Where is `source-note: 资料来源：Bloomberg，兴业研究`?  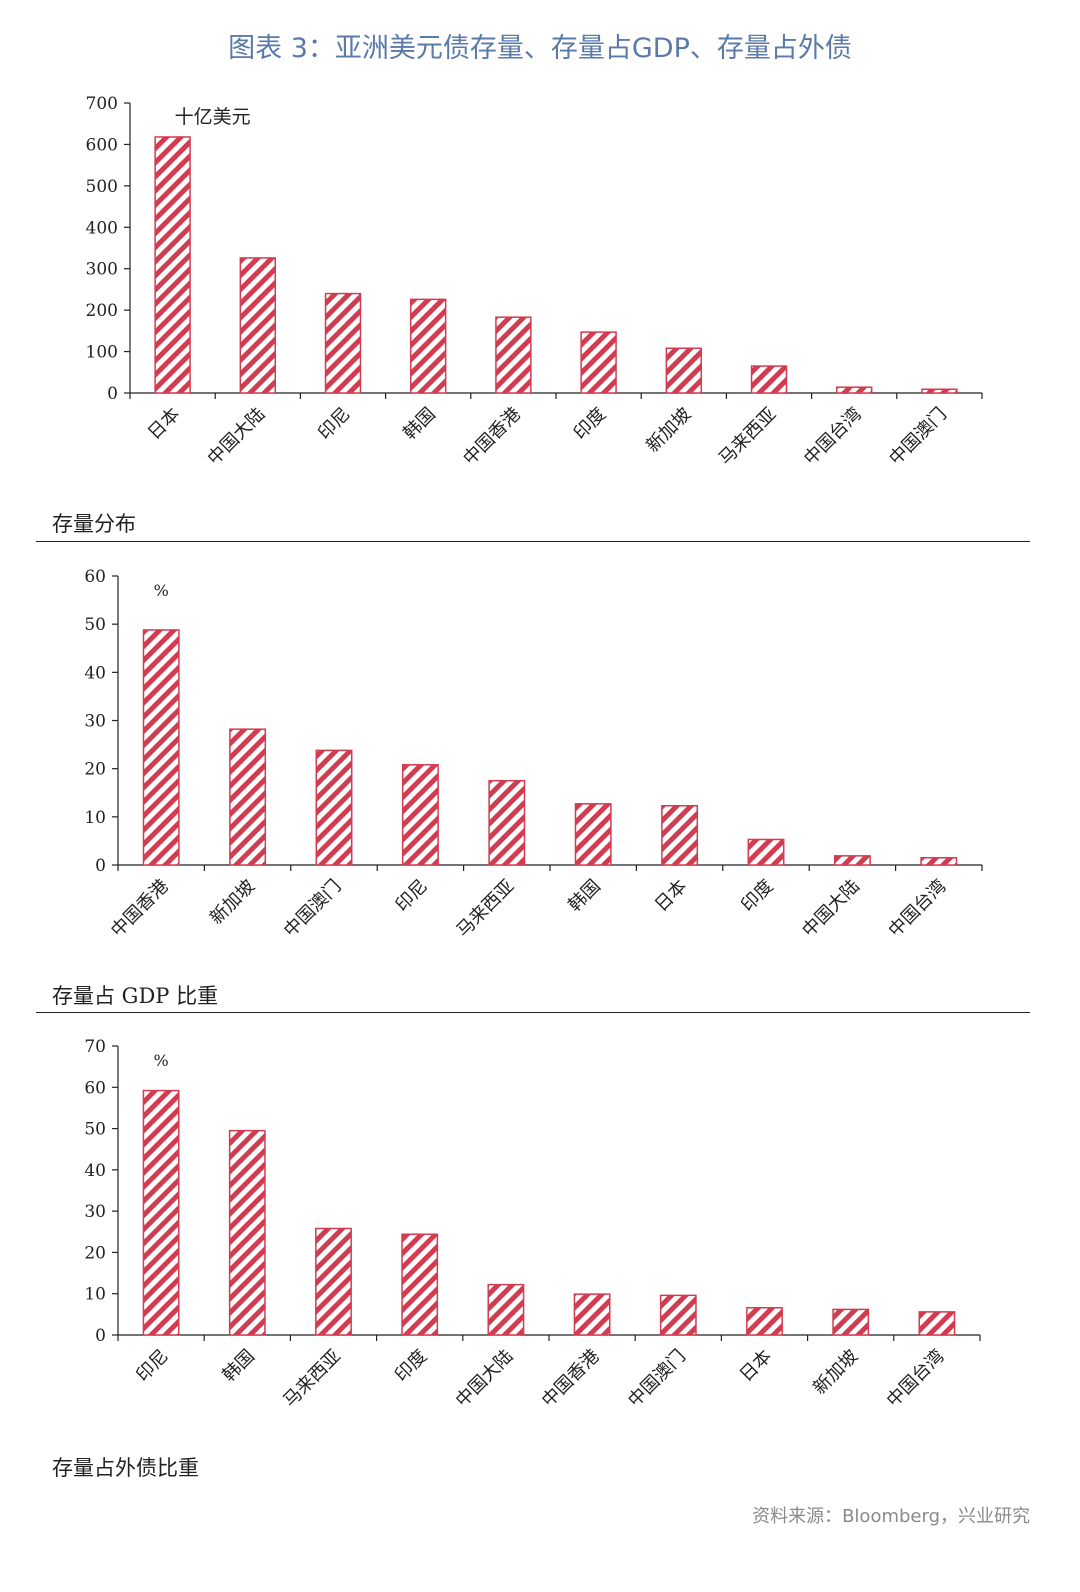 source-note: 资料来源：Bloomberg，兴业研究 is located at coordinates (891, 1516).